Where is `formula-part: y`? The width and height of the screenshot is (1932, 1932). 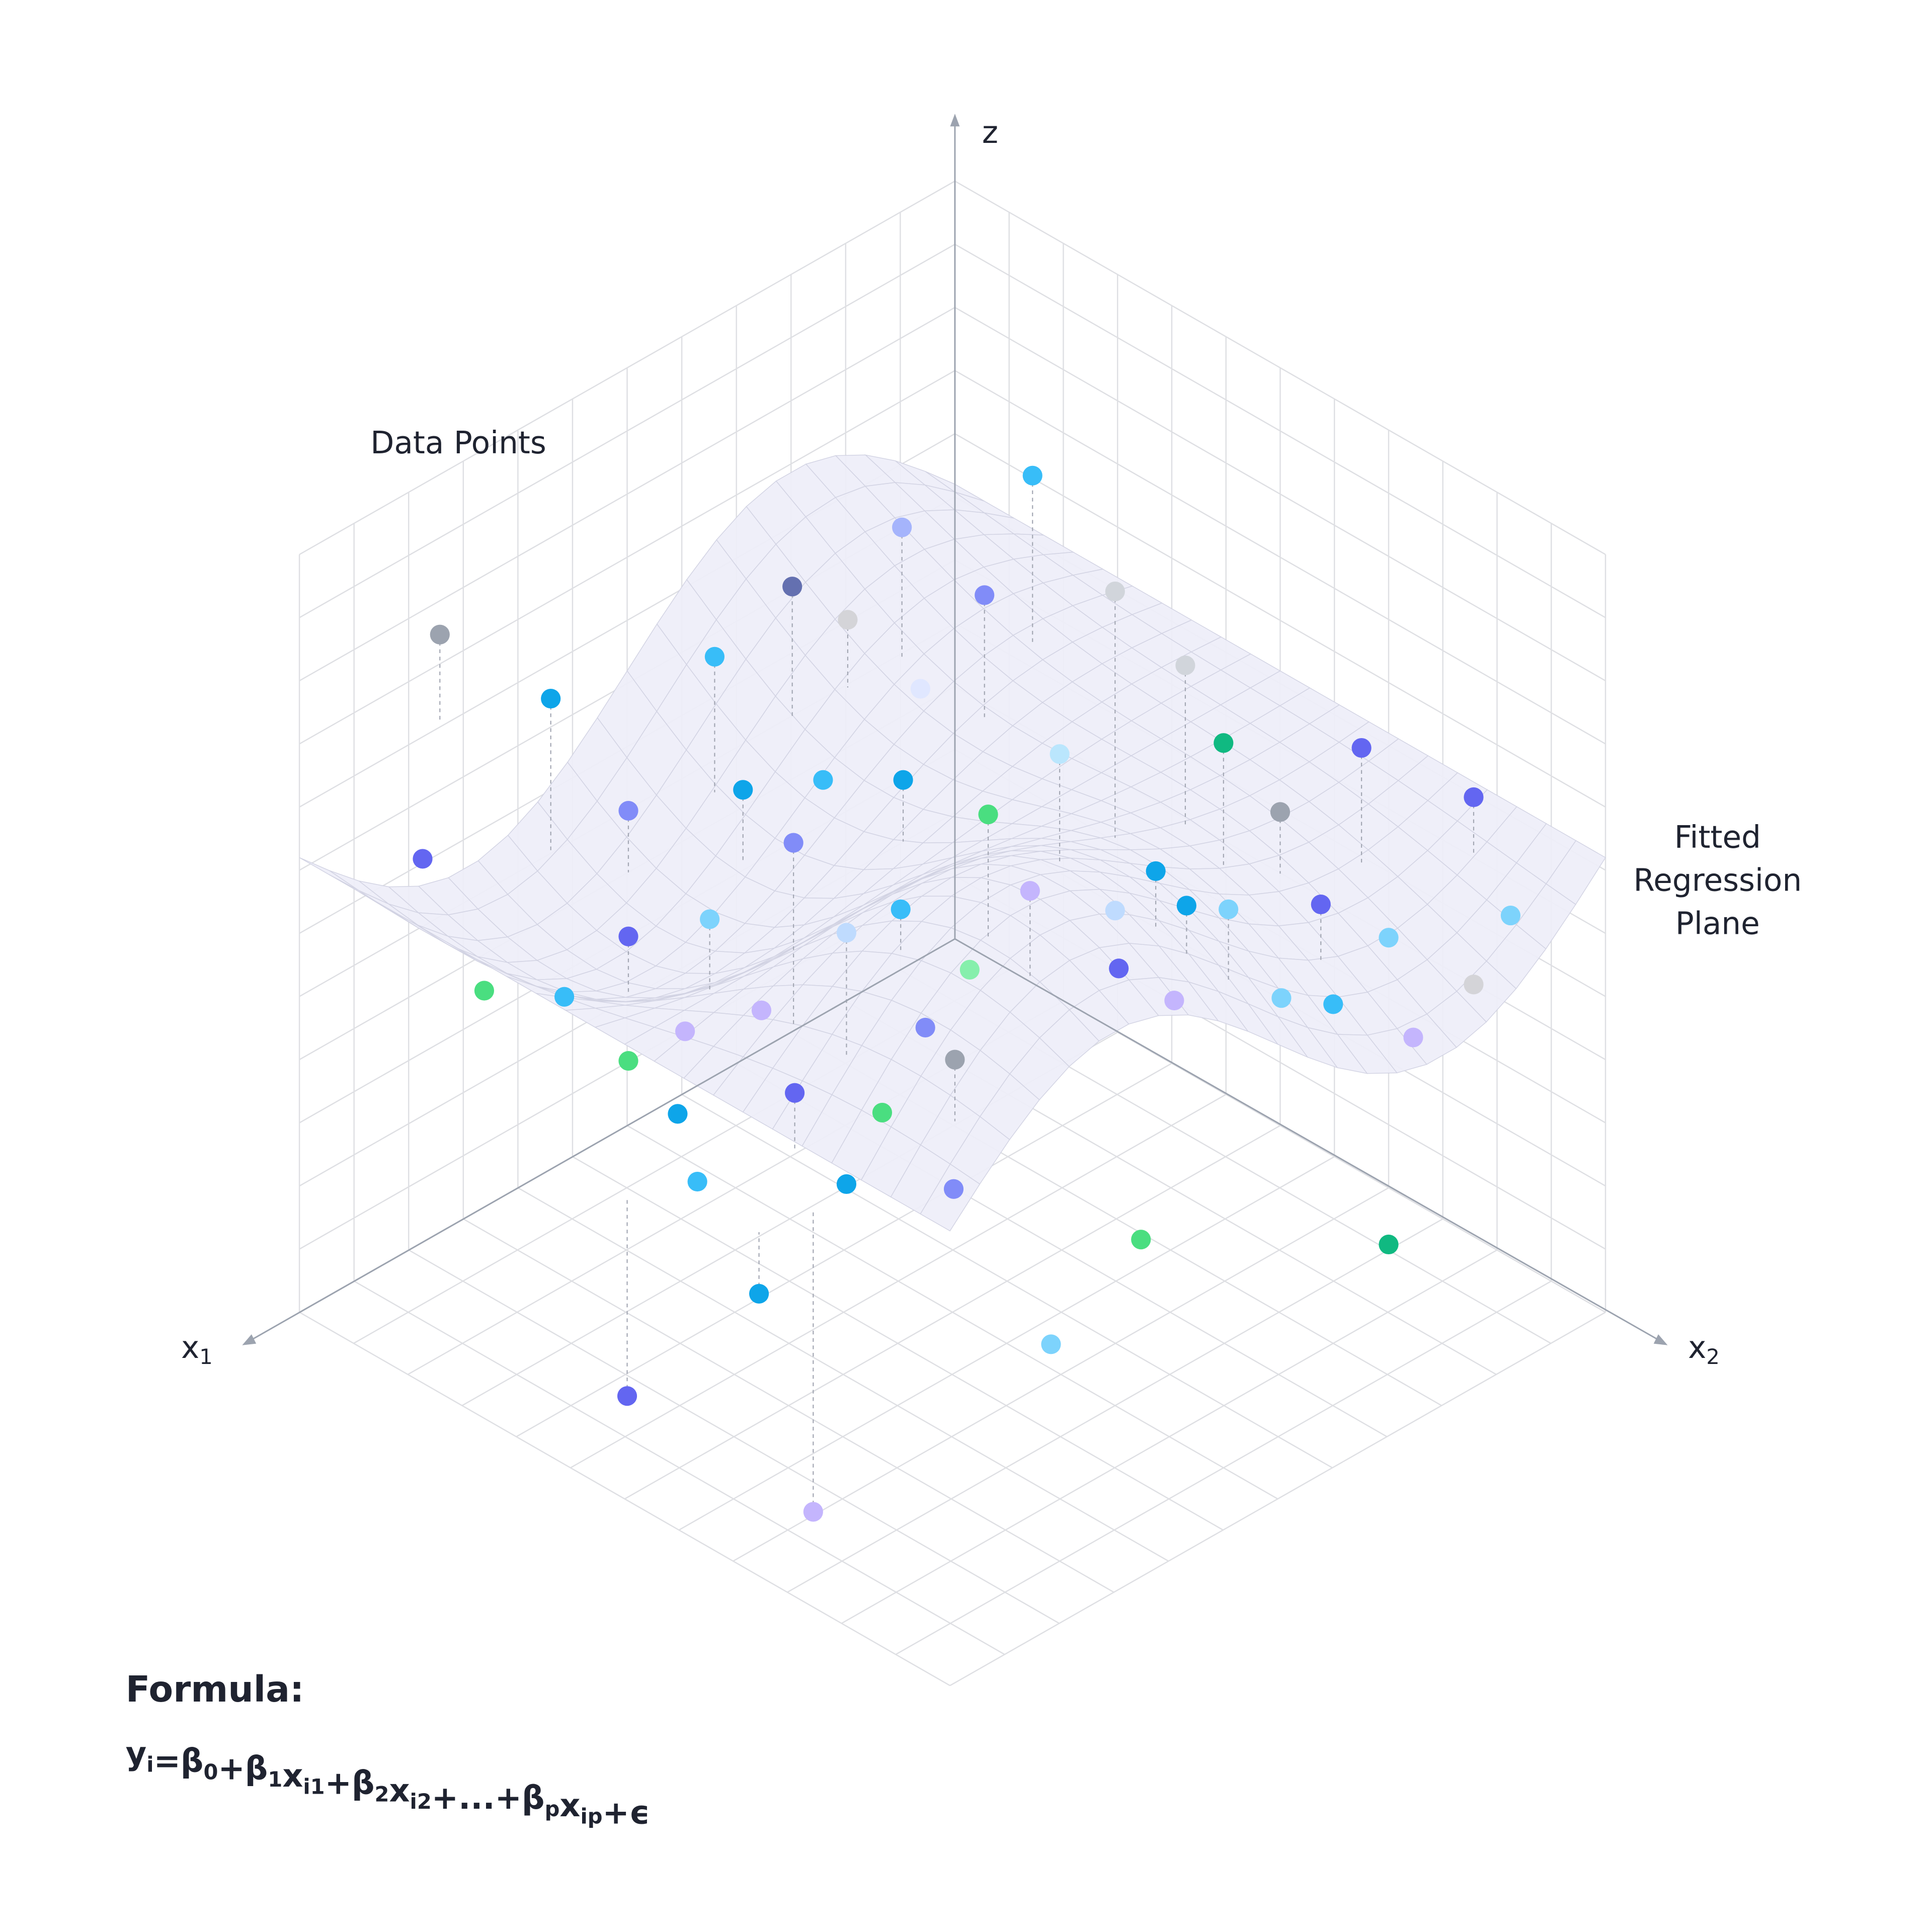
formula-part: y is located at coordinates (136, 1754).